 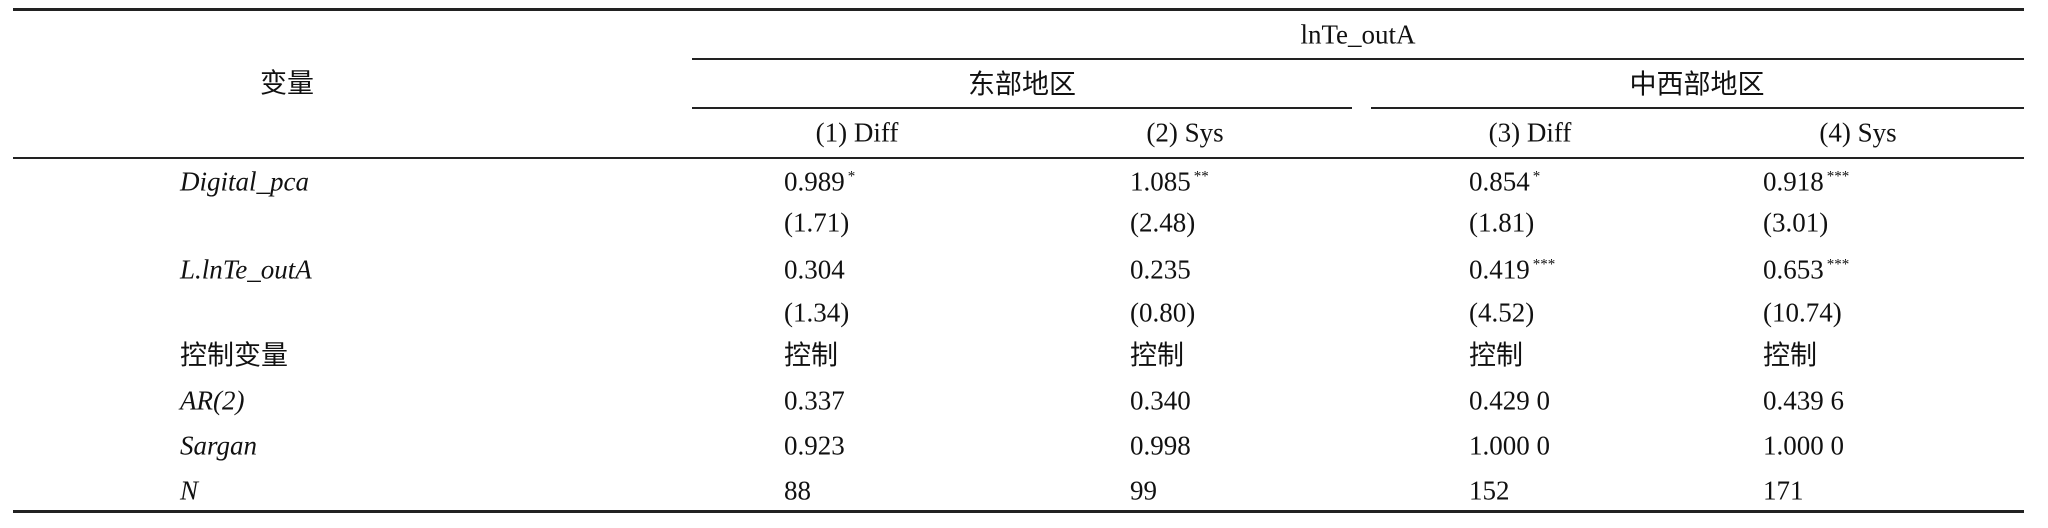 I want to click on cell: (10.74), so click(x=1802, y=312).